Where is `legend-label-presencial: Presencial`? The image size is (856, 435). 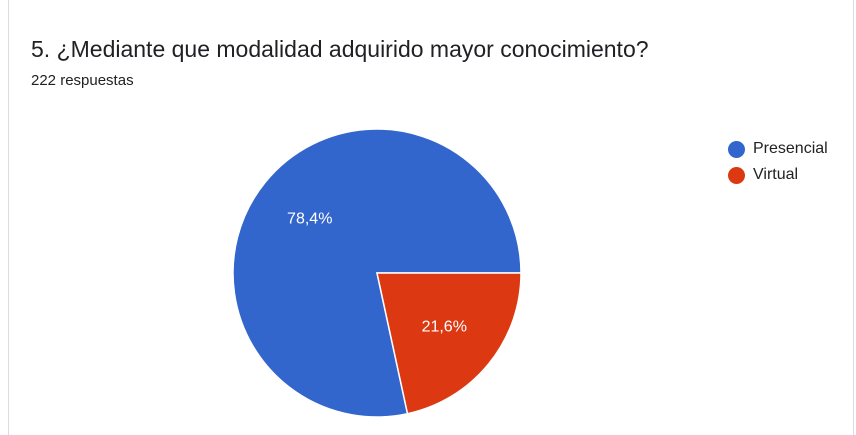
legend-label-presencial: Presencial is located at coordinates (790, 148).